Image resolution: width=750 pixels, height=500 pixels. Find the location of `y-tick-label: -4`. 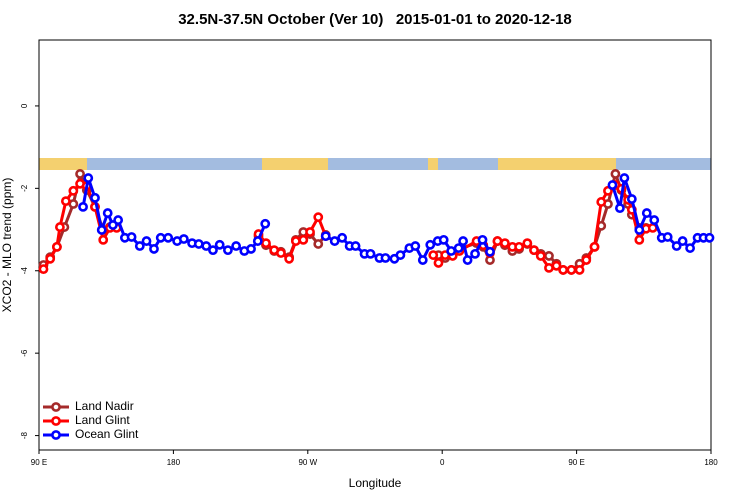

y-tick-label: -4 is located at coordinates (24, 271).